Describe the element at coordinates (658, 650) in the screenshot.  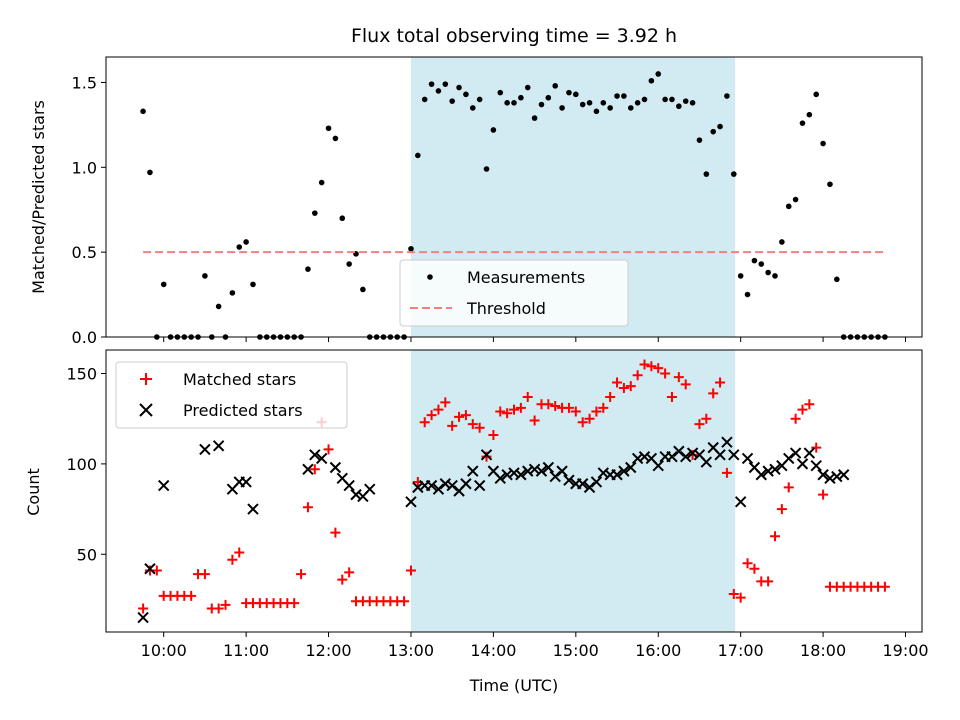
I see `x-tick-label: 16:00` at that location.